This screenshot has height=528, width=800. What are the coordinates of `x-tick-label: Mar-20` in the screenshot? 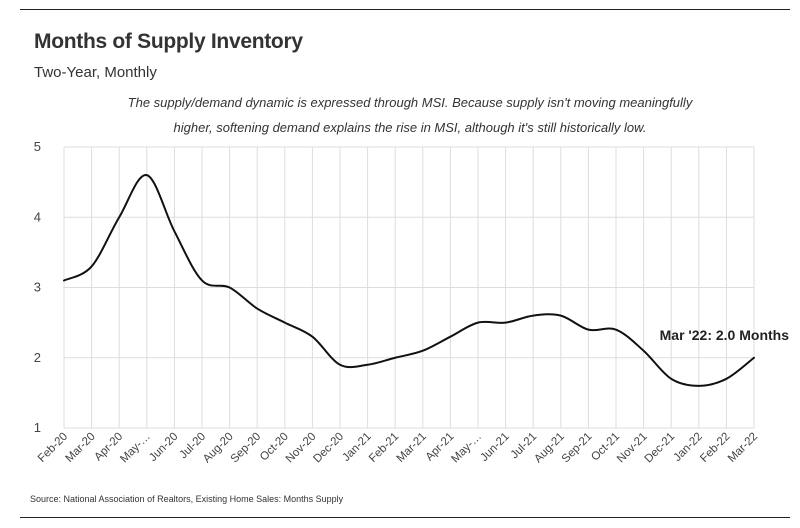 It's located at (80, 448).